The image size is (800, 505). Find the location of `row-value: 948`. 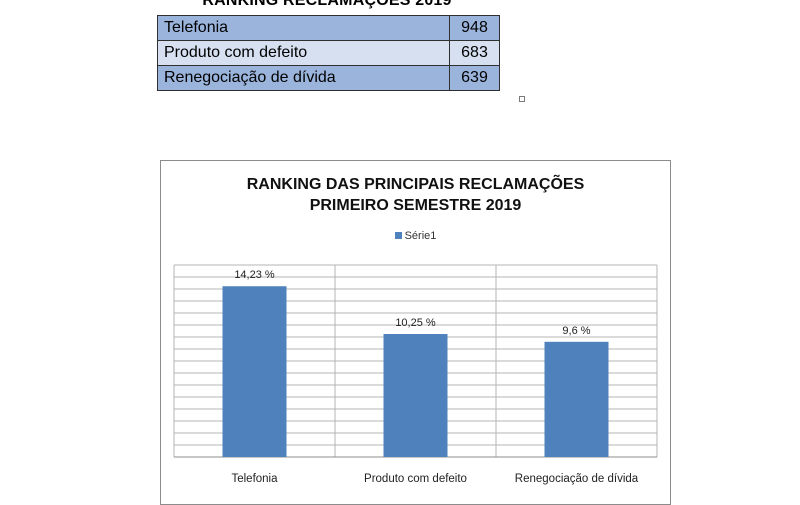

row-value: 948 is located at coordinates (474, 28).